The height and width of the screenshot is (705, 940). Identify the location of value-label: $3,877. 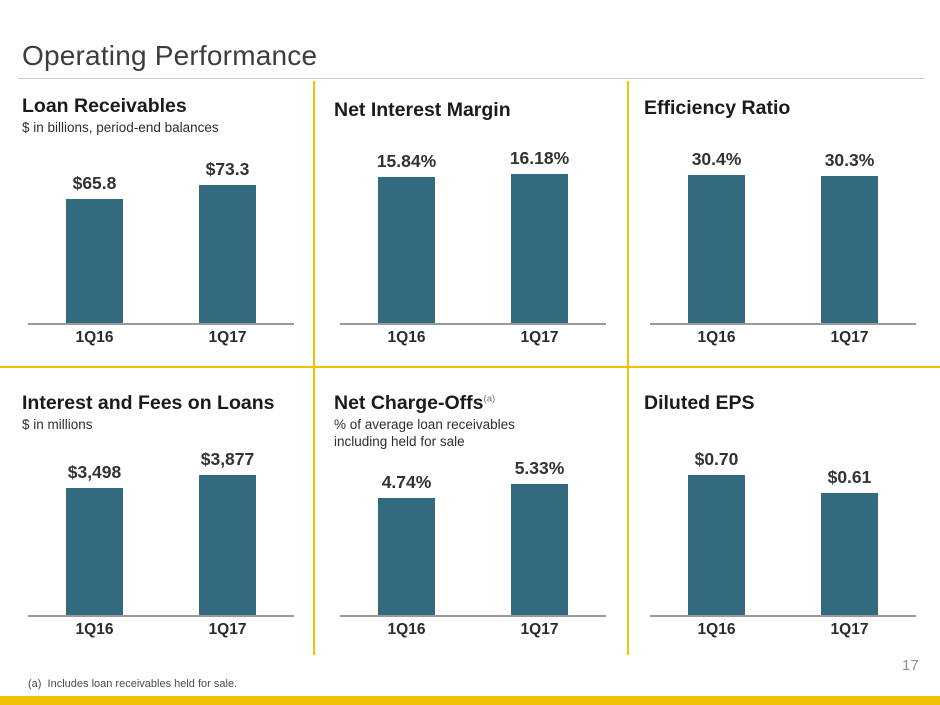
(227, 459).